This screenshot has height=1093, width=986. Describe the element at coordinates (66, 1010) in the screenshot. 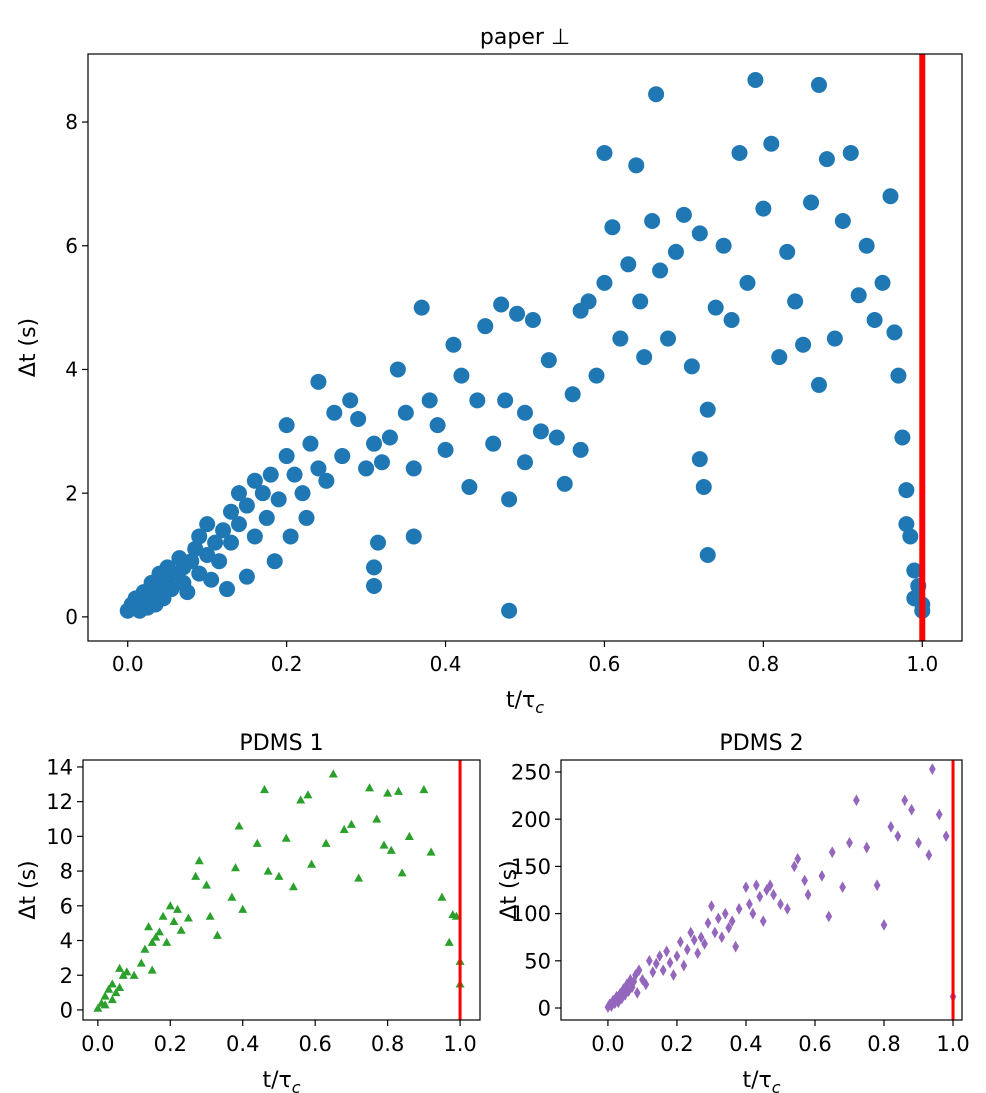

I see `y-tick-label: 0` at that location.